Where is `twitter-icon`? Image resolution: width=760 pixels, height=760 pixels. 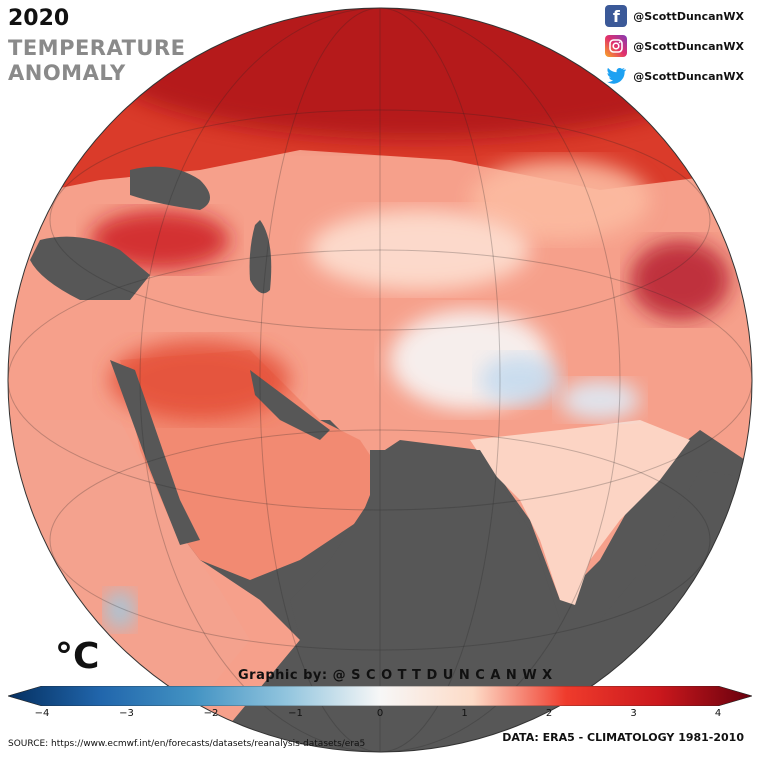
twitter-icon is located at coordinates (616, 76).